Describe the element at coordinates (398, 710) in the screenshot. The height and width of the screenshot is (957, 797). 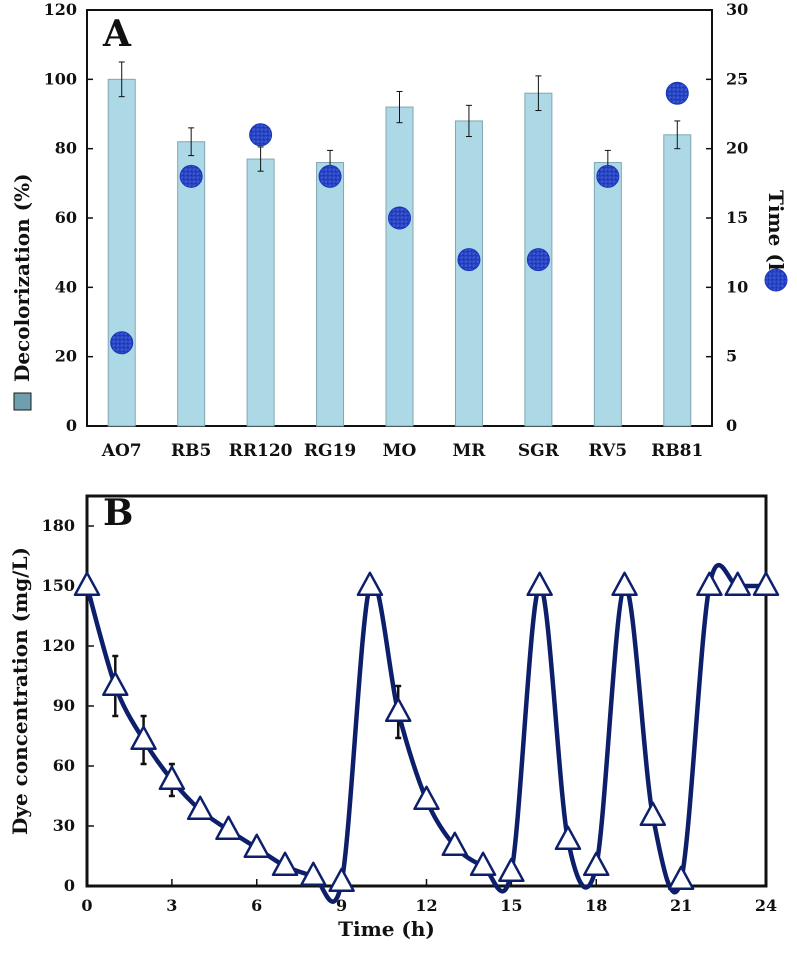
I see `data-point-t11` at that location.